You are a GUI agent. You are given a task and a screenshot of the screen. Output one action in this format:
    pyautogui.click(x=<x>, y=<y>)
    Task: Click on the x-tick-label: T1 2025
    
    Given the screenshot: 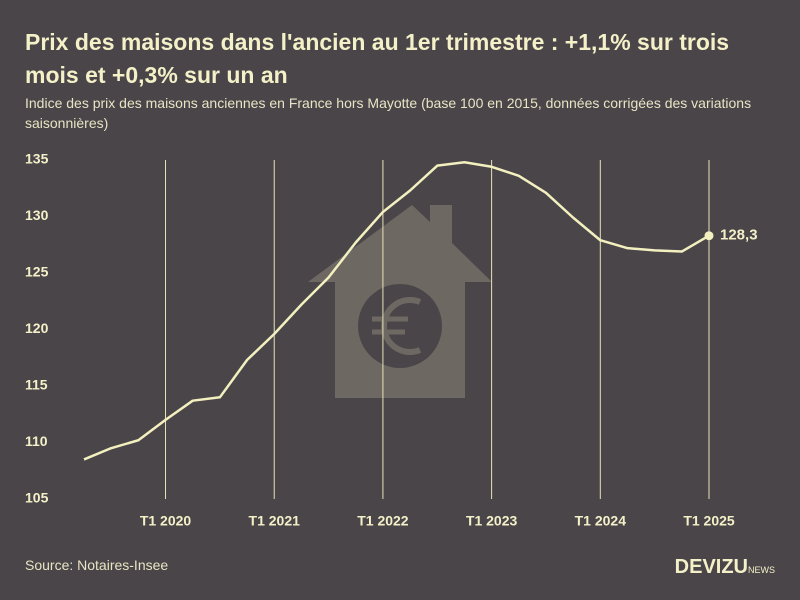 What is the action you would take?
    pyautogui.click(x=709, y=521)
    